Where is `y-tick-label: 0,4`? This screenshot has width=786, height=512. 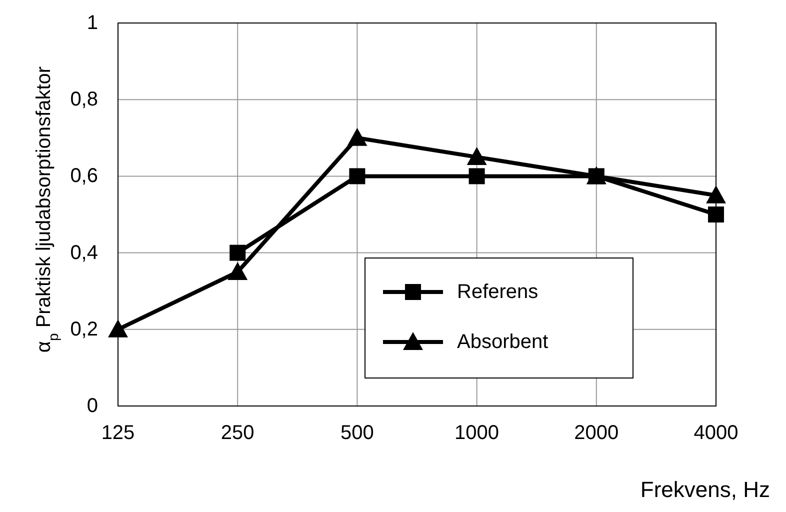 y-tick-label: 0,4 is located at coordinates (84, 253).